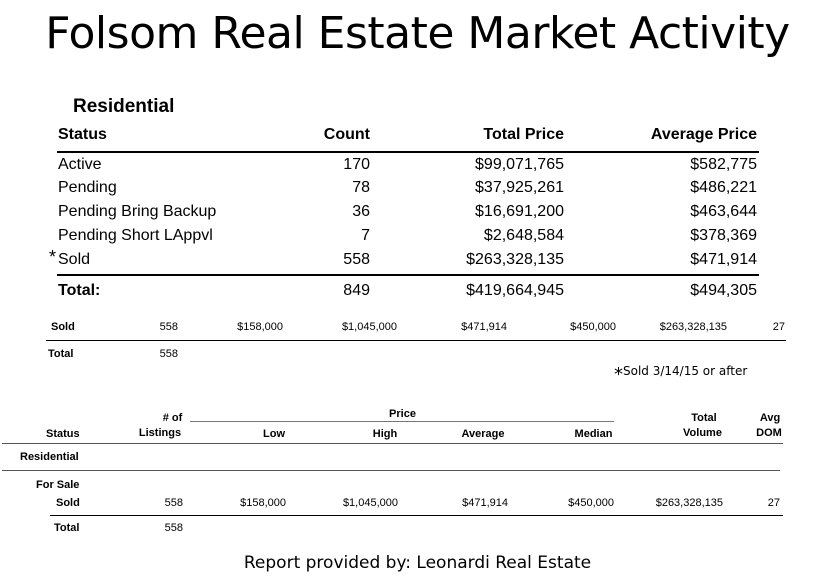 The width and height of the screenshot is (835, 585). Describe the element at coordinates (61, 354) in the screenshot. I see `strip-total-label: Total` at that location.